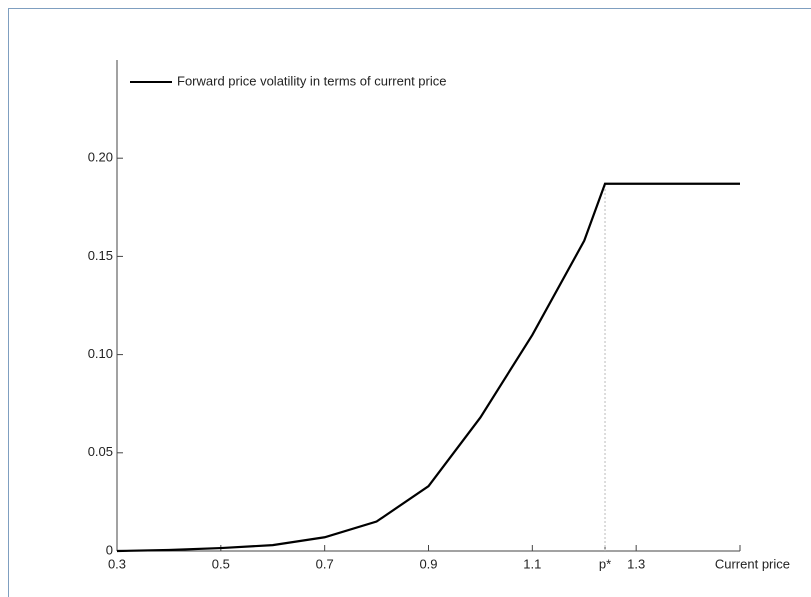 The height and width of the screenshot is (597, 811). What do you see at coordinates (117, 563) in the screenshot?
I see `x-tick-label: 0.3` at bounding box center [117, 563].